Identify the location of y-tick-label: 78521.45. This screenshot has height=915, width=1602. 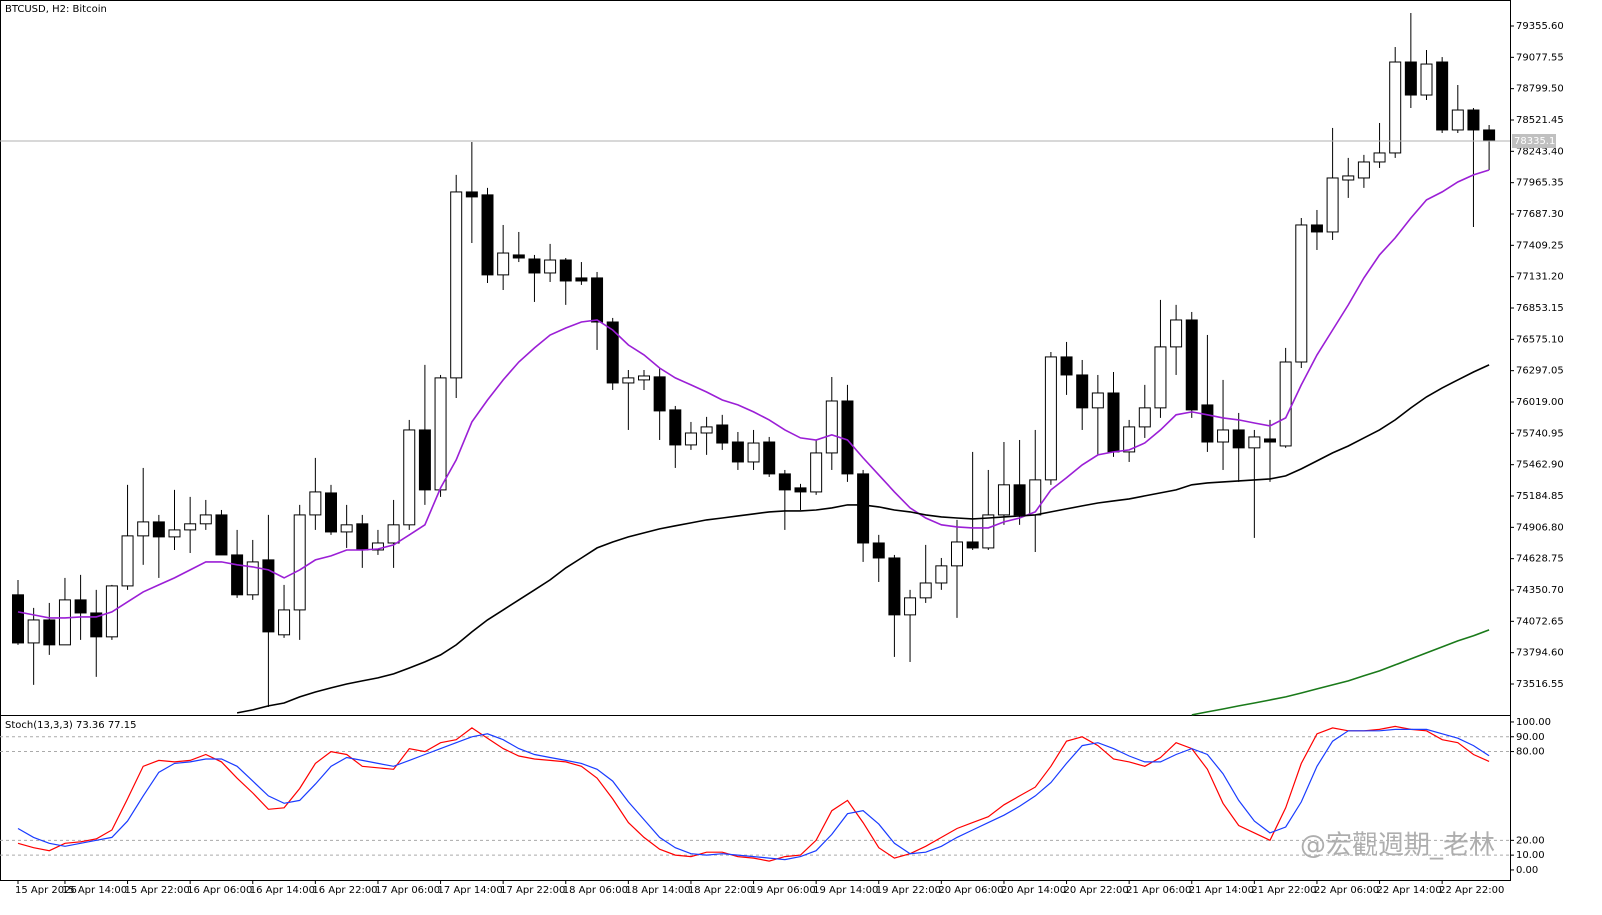
(1540, 120).